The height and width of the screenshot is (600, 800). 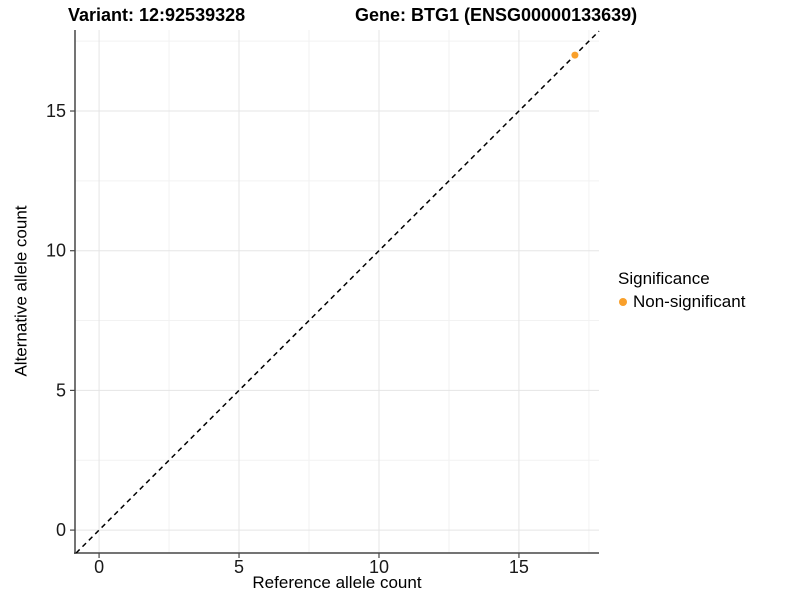 I want to click on y-axis-title: Alternative allele count, so click(x=21, y=291).